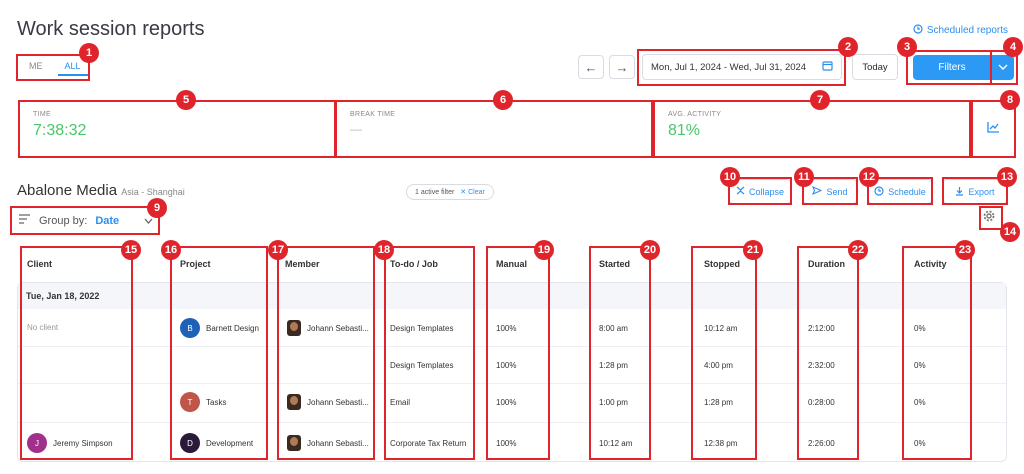 The width and height of the screenshot is (1024, 474). What do you see at coordinates (111, 29) in the screenshot?
I see `page-title: Work session reports` at bounding box center [111, 29].